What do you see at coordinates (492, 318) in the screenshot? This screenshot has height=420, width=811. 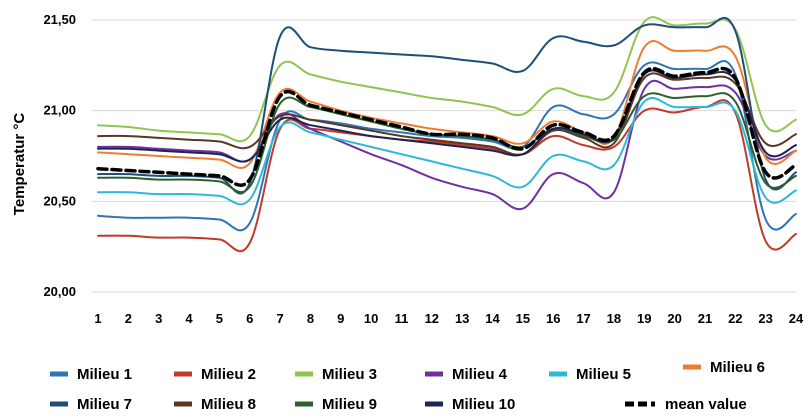 I see `x-tick-label: 14` at bounding box center [492, 318].